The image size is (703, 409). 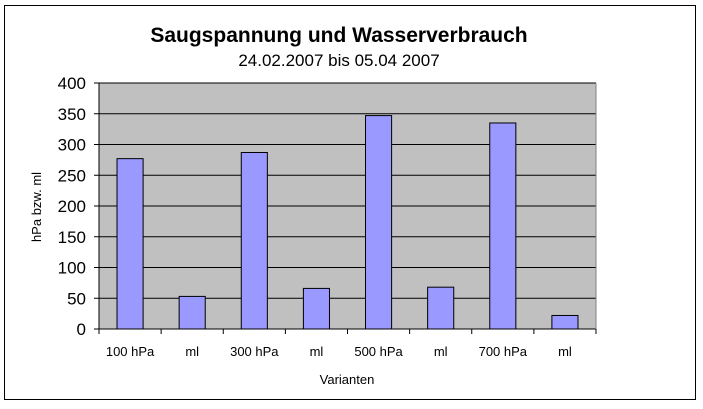 I want to click on y-tick-label: 150, so click(x=72, y=237).